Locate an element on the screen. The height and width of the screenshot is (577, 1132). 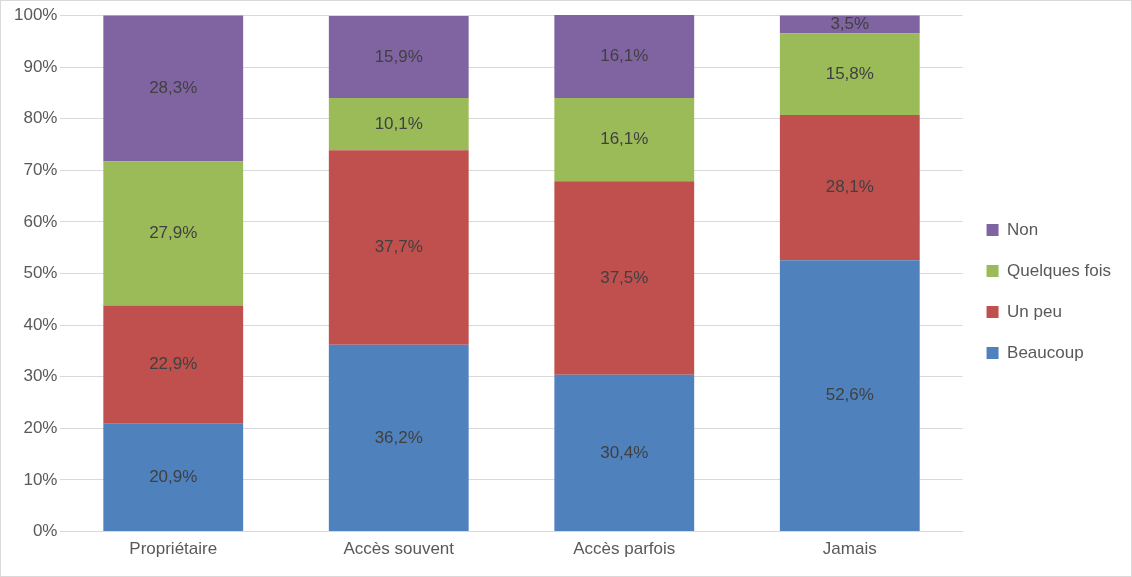
x-tick-label: Accès parfois is located at coordinates (624, 549).